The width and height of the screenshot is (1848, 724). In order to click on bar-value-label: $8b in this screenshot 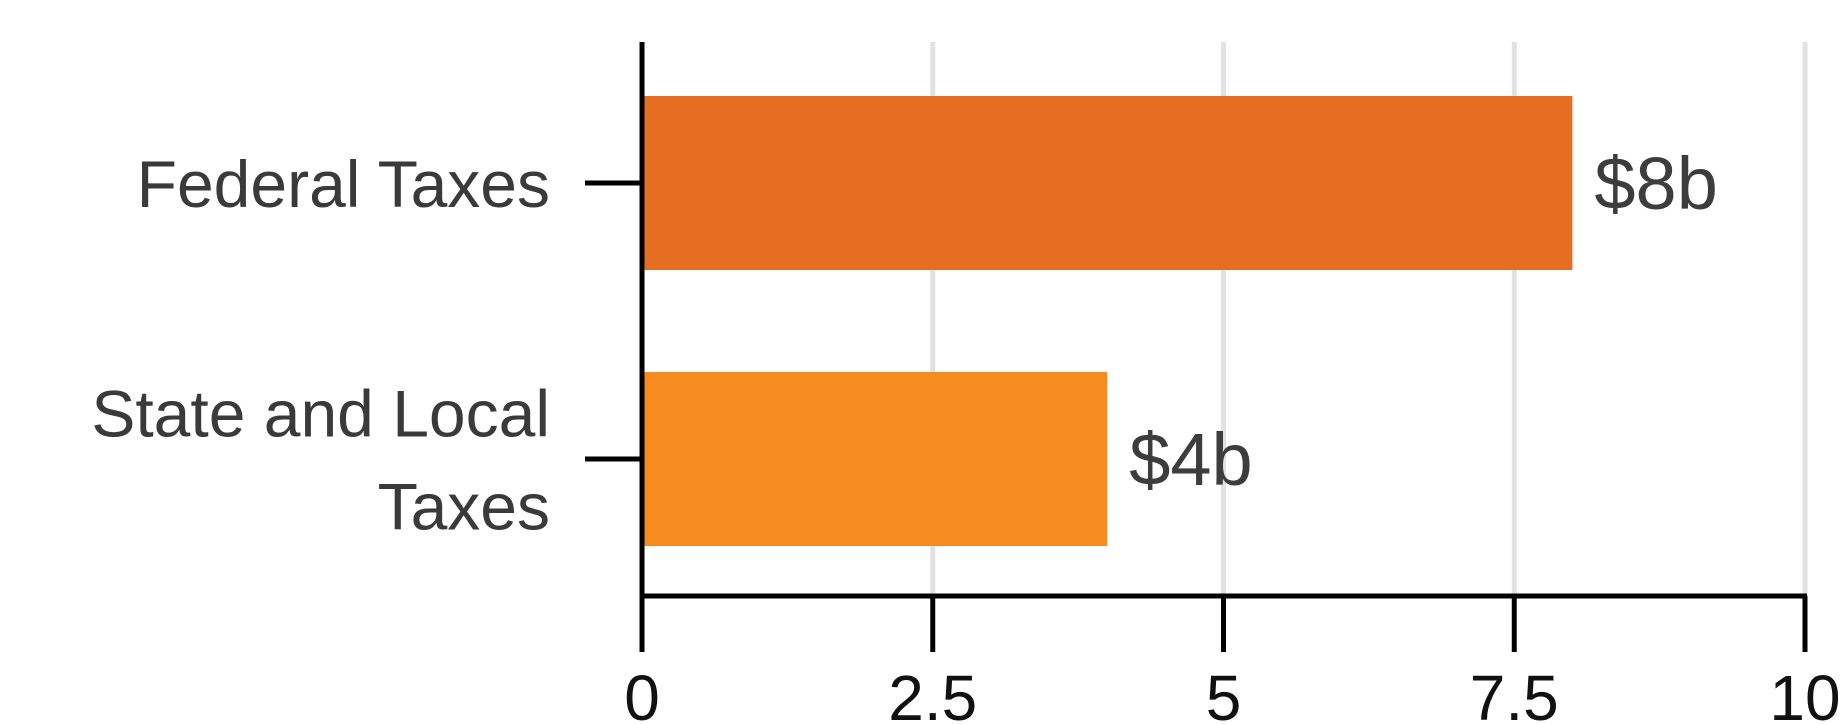, I will do `click(1655, 183)`.